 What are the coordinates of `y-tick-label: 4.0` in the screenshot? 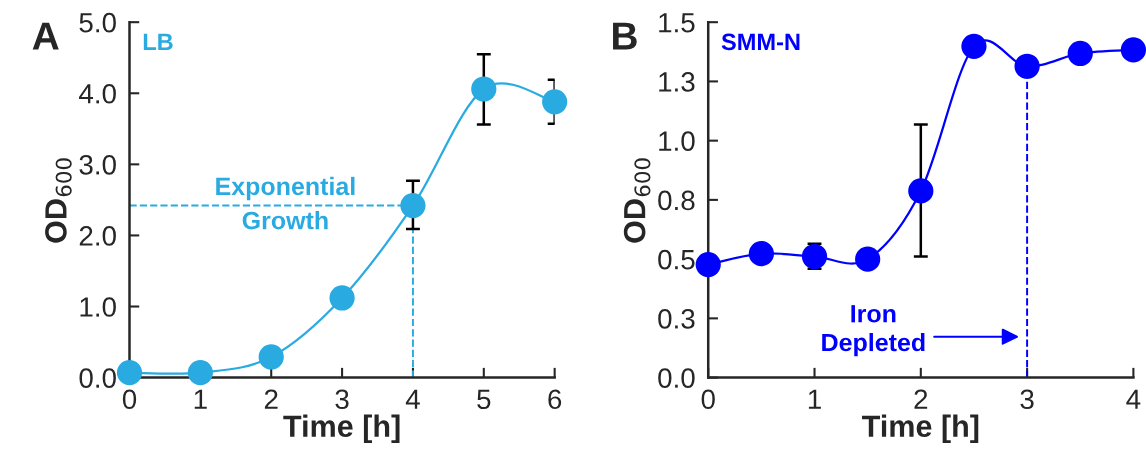 It's located at (97, 93).